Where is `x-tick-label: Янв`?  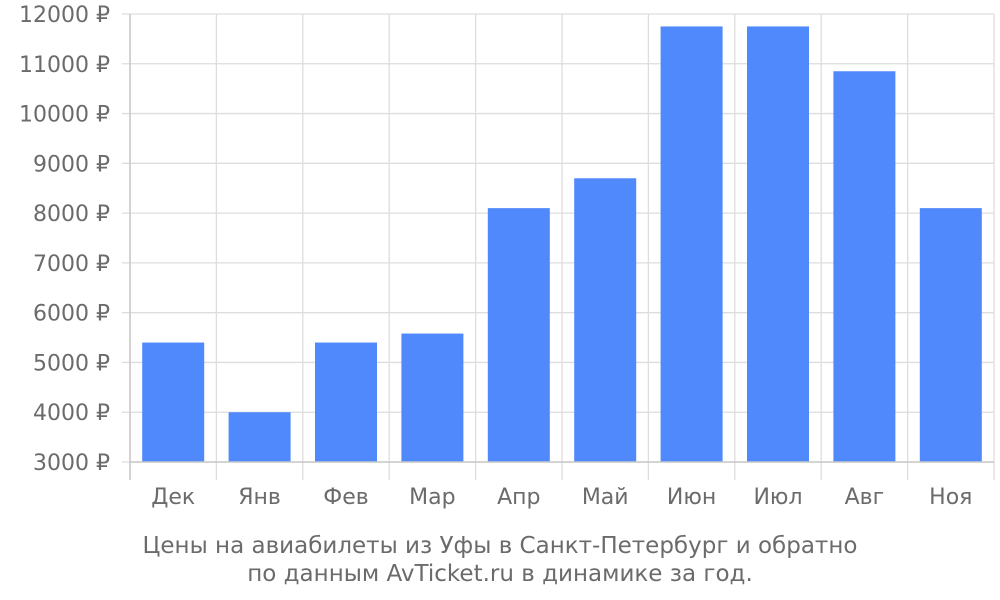
x-tick-label: Янв is located at coordinates (259, 497).